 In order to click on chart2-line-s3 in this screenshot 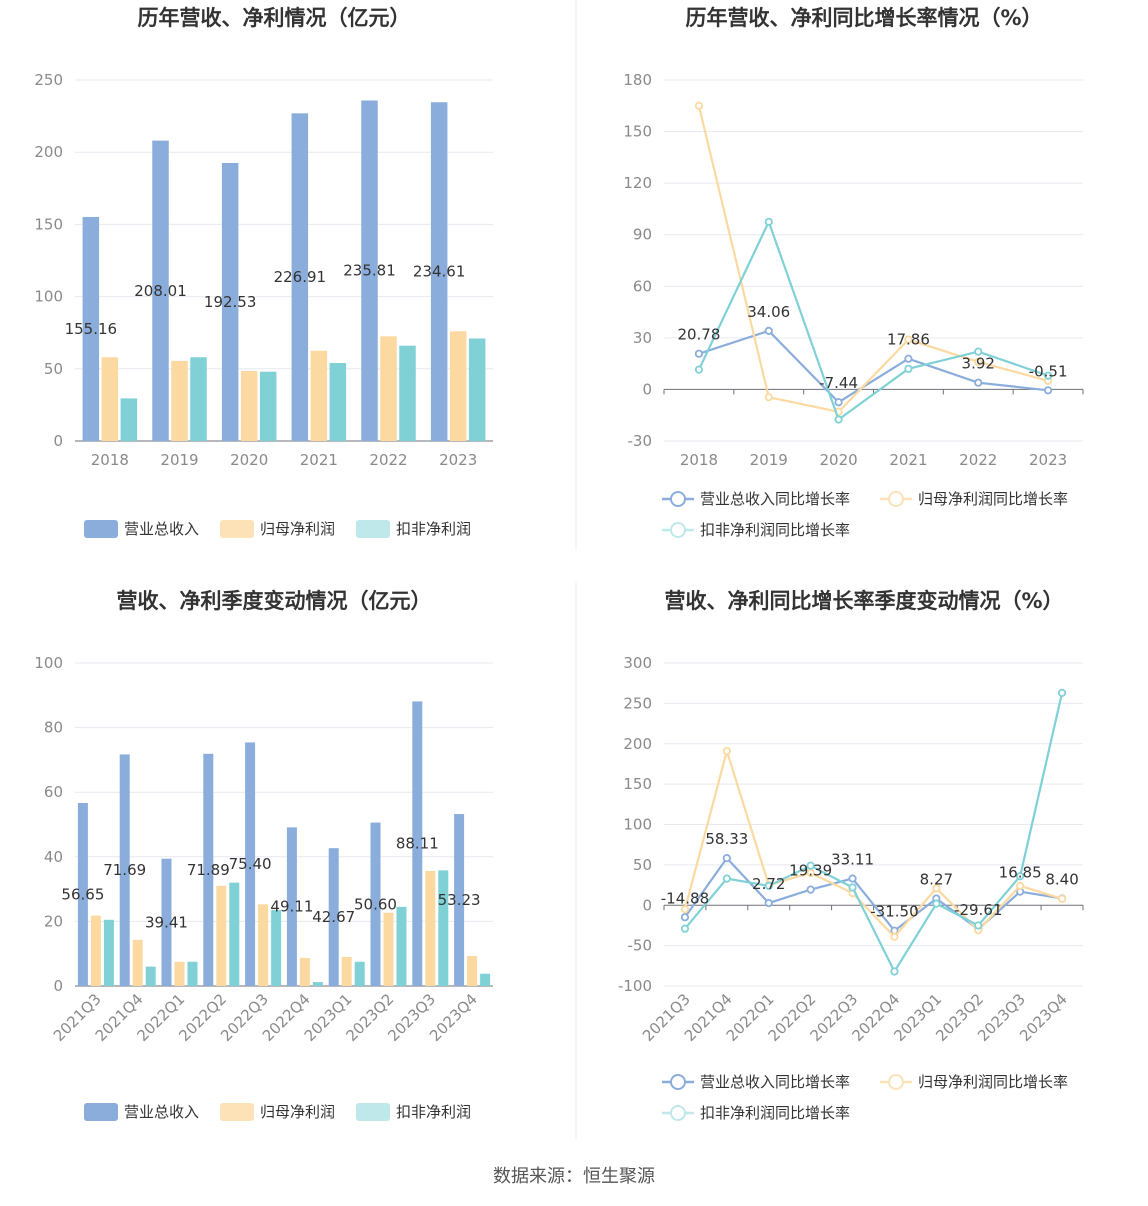, I will do `click(873, 320)`.